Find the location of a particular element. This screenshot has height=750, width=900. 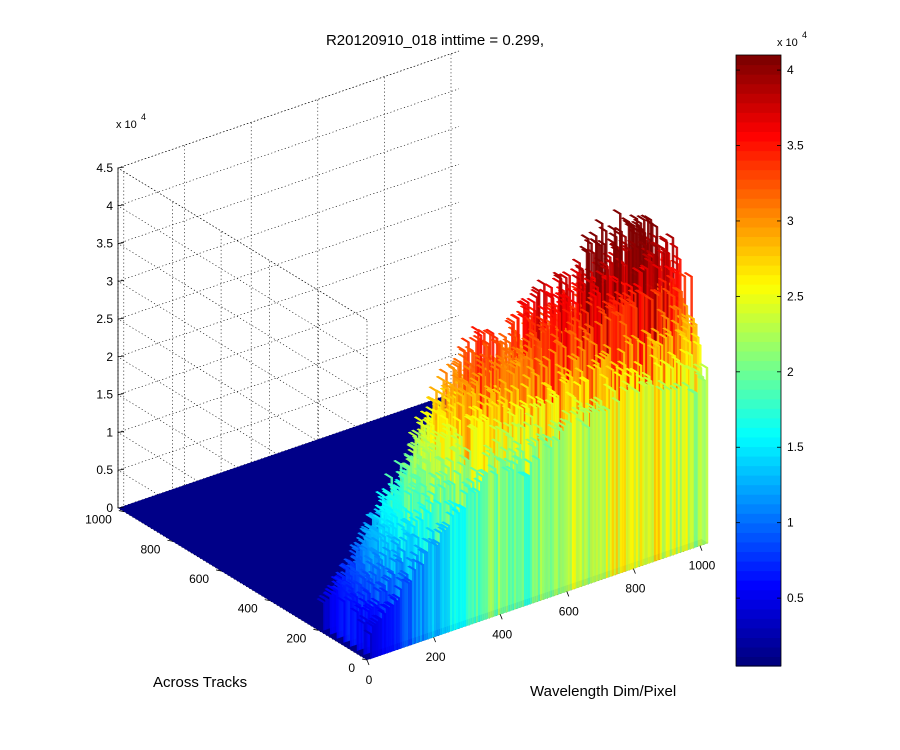

x-tick-mark is located at coordinates (568, 594).